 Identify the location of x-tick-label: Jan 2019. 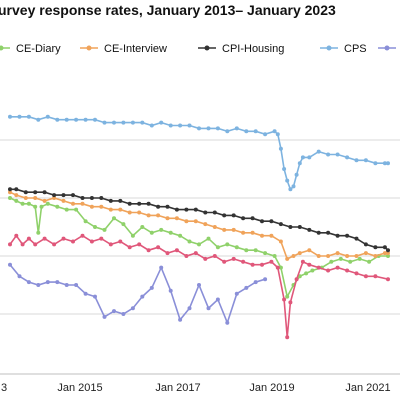
(271, 388).